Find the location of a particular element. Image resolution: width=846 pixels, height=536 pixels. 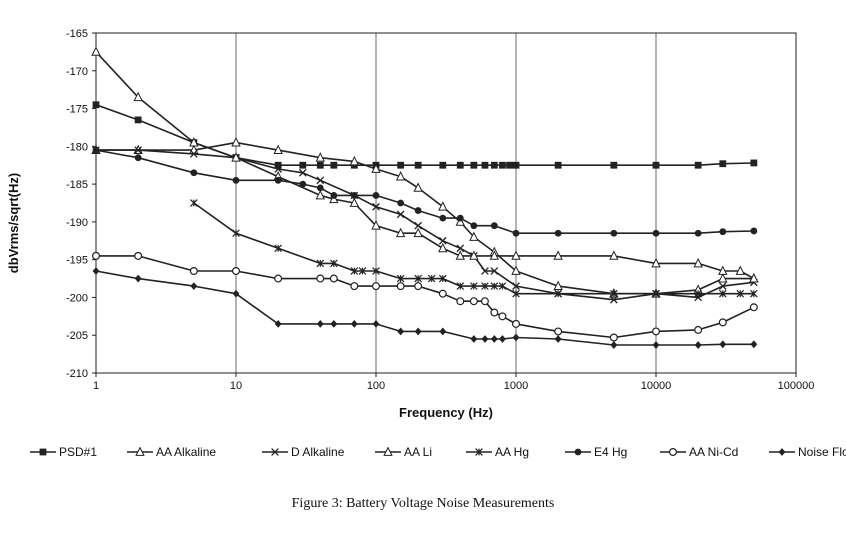

y-tick-label: -205 is located at coordinates (77, 336).